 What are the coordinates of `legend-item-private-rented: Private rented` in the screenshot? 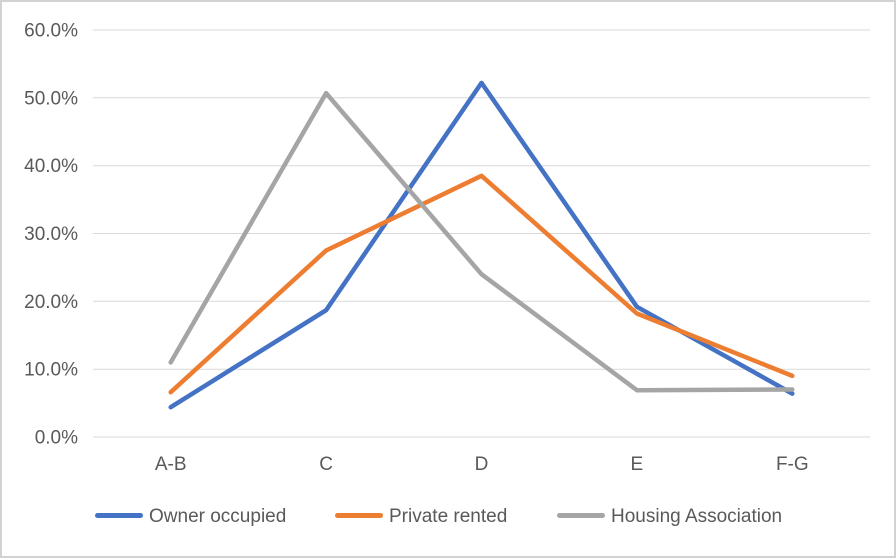 It's located at (421, 516).